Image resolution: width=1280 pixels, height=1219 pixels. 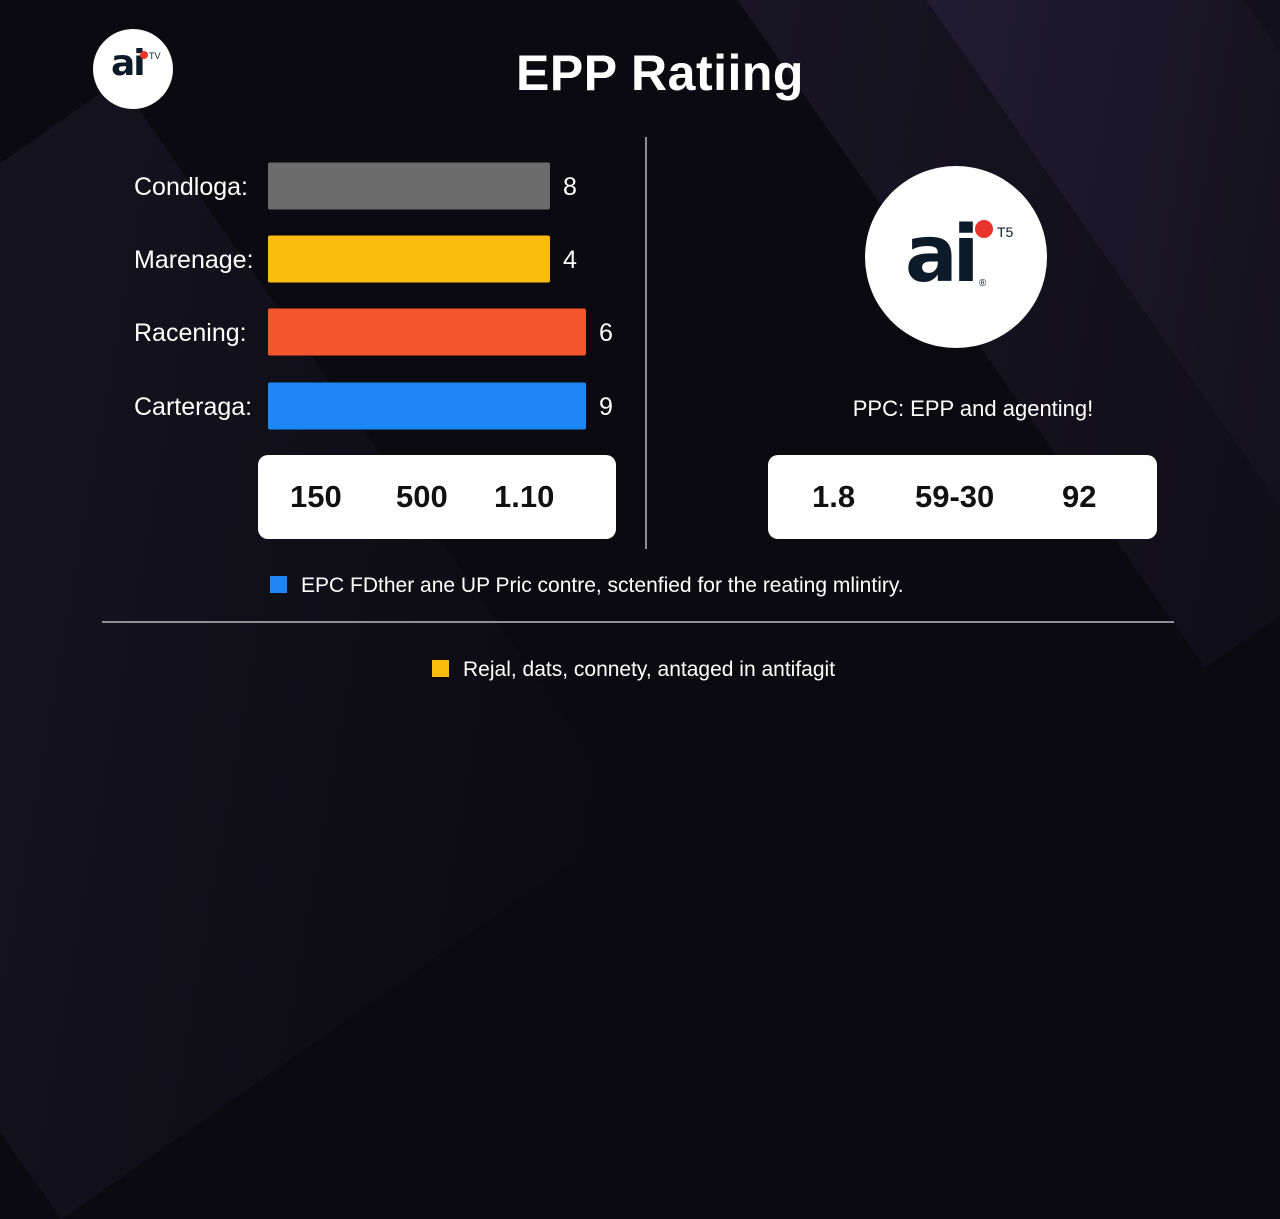 What do you see at coordinates (606, 333) in the screenshot?
I see `bar-value-label: 6` at bounding box center [606, 333].